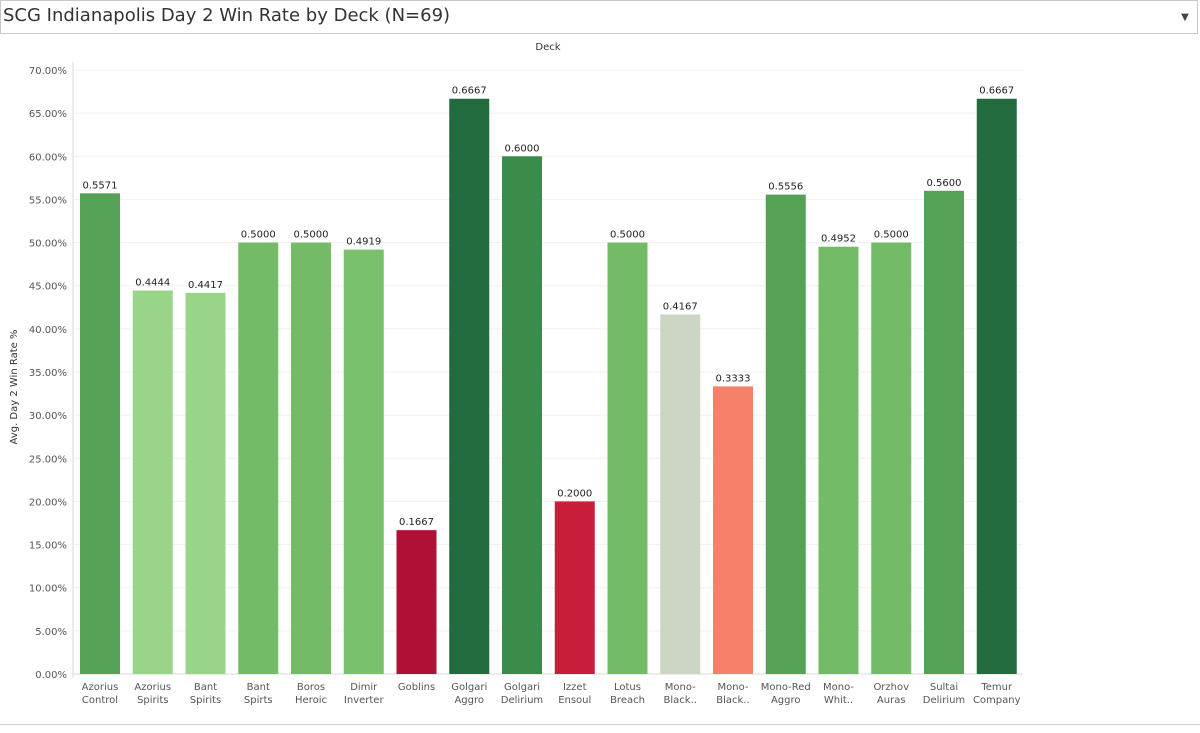  What do you see at coordinates (838, 694) in the screenshot?
I see `x-tick-label: Mono-Whit..` at bounding box center [838, 694].